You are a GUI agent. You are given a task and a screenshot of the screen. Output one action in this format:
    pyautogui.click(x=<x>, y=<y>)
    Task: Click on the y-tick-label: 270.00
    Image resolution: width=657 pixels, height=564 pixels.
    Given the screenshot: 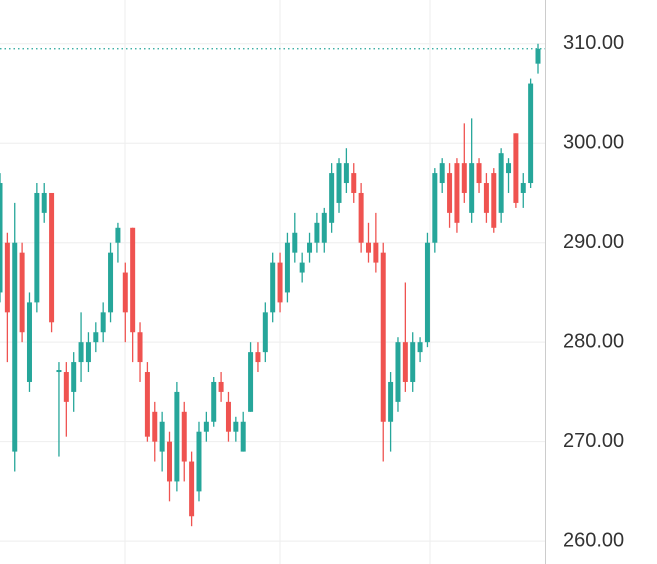 What is the action you would take?
    pyautogui.click(x=593, y=441)
    